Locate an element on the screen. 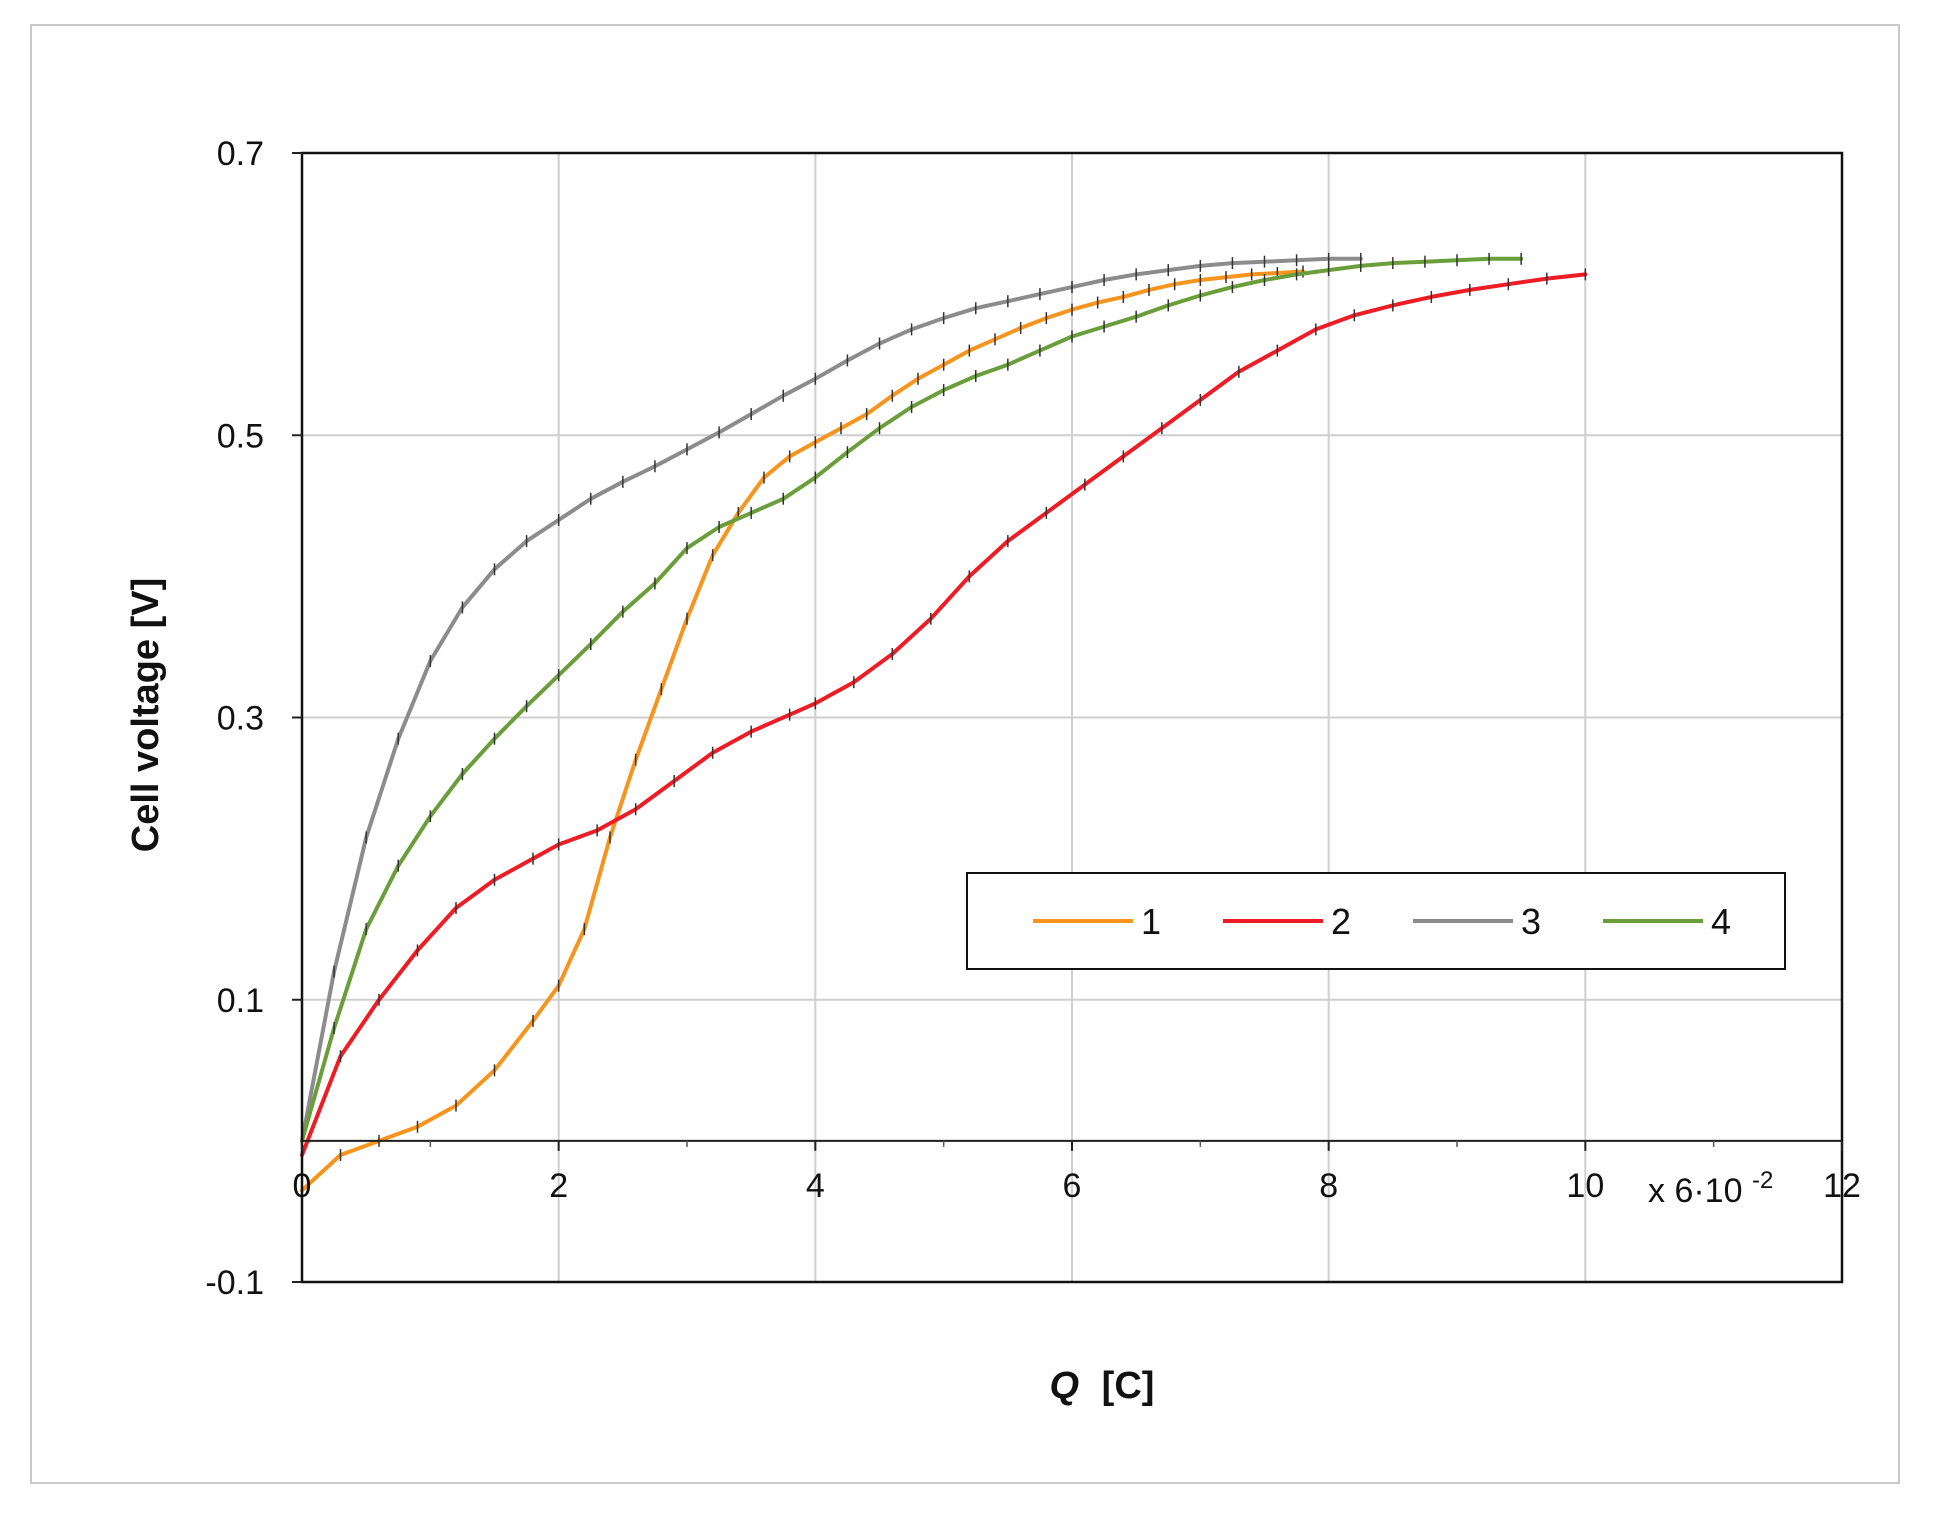 Image resolution: width=1934 pixels, height=1515 pixels. legend-label-1: 1 is located at coordinates (1151, 921).